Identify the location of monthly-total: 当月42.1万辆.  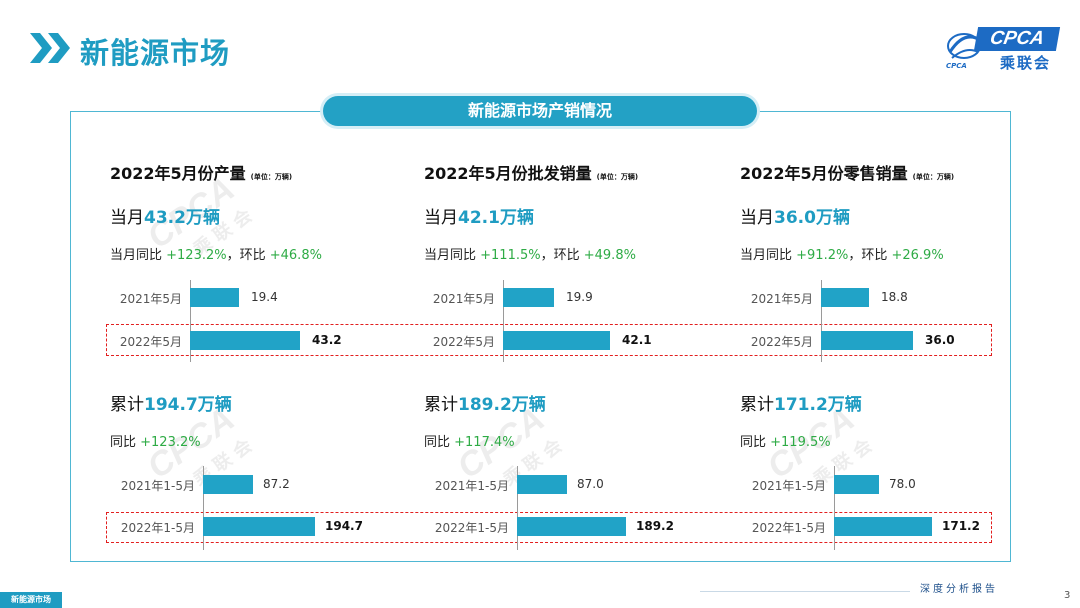
(479, 215).